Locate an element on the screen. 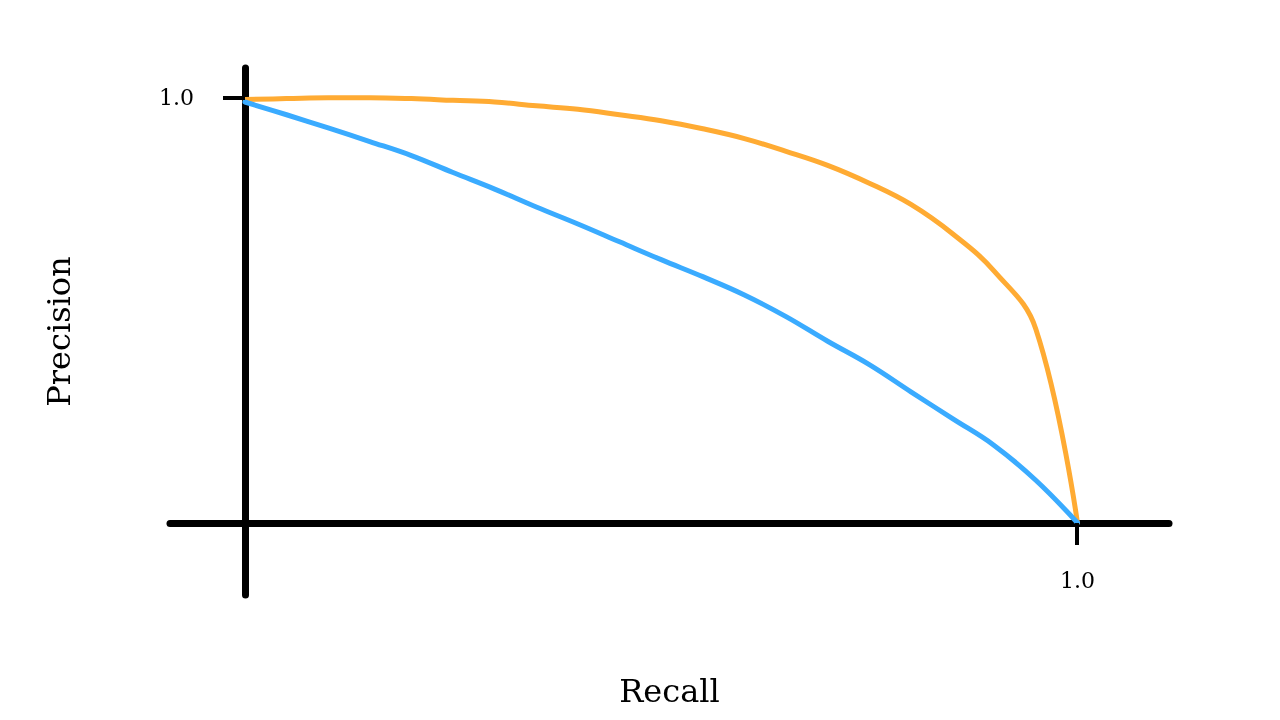 This screenshot has height=720, width=1280. y-axis-title: Precision is located at coordinates (59, 331).